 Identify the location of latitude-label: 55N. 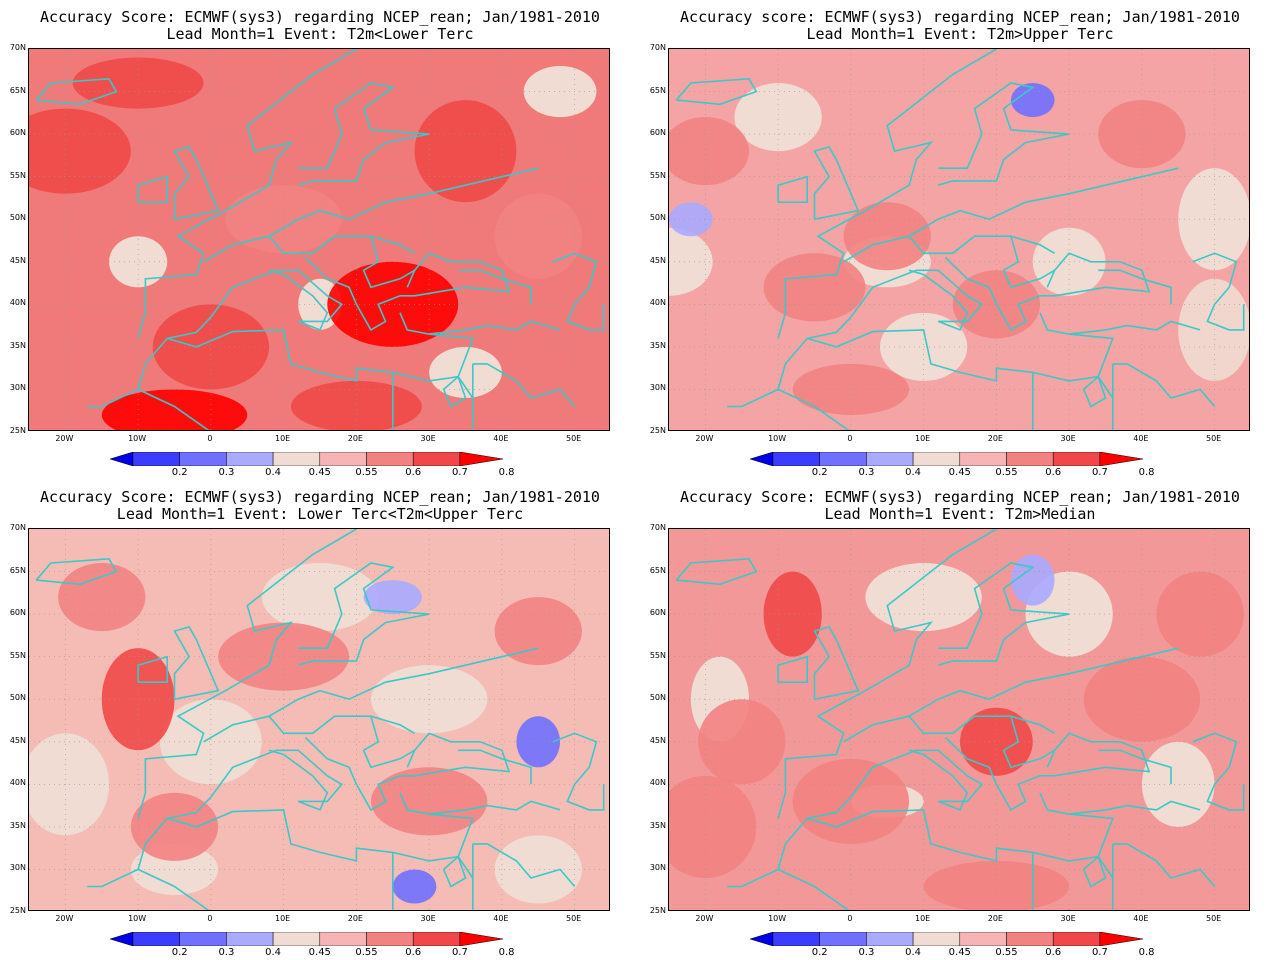
(17, 655).